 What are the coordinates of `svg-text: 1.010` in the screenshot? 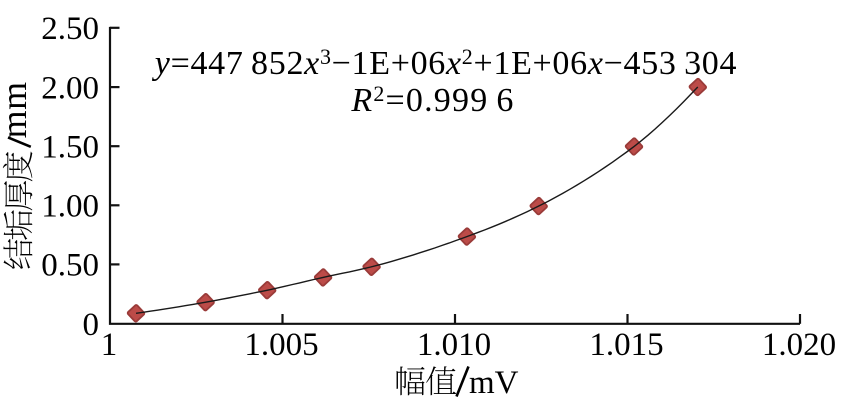 It's located at (454, 345).